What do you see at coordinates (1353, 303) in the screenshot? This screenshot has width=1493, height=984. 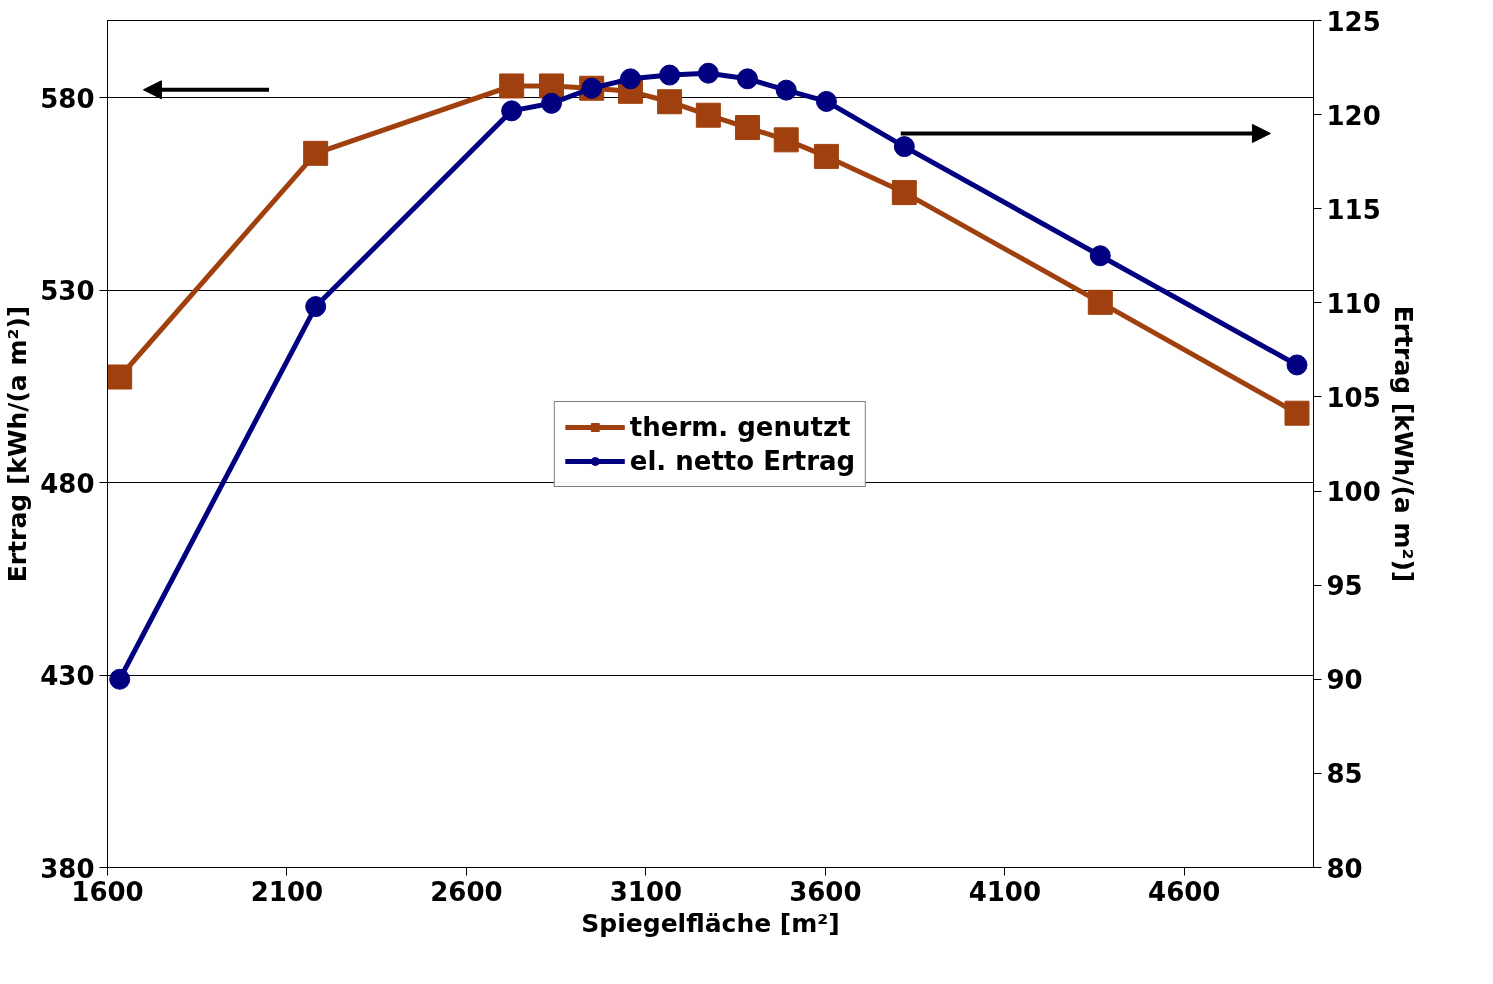 I see `y2-tick-label: 110` at bounding box center [1353, 303].